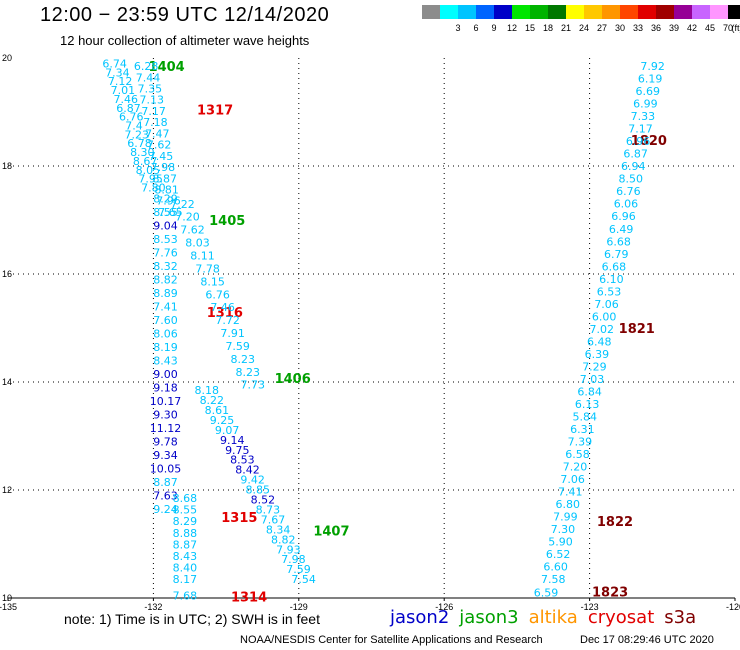 The height and width of the screenshot is (650, 740). Describe the element at coordinates (444, 607) in the screenshot. I see `x-tick-label: -126` at that location.